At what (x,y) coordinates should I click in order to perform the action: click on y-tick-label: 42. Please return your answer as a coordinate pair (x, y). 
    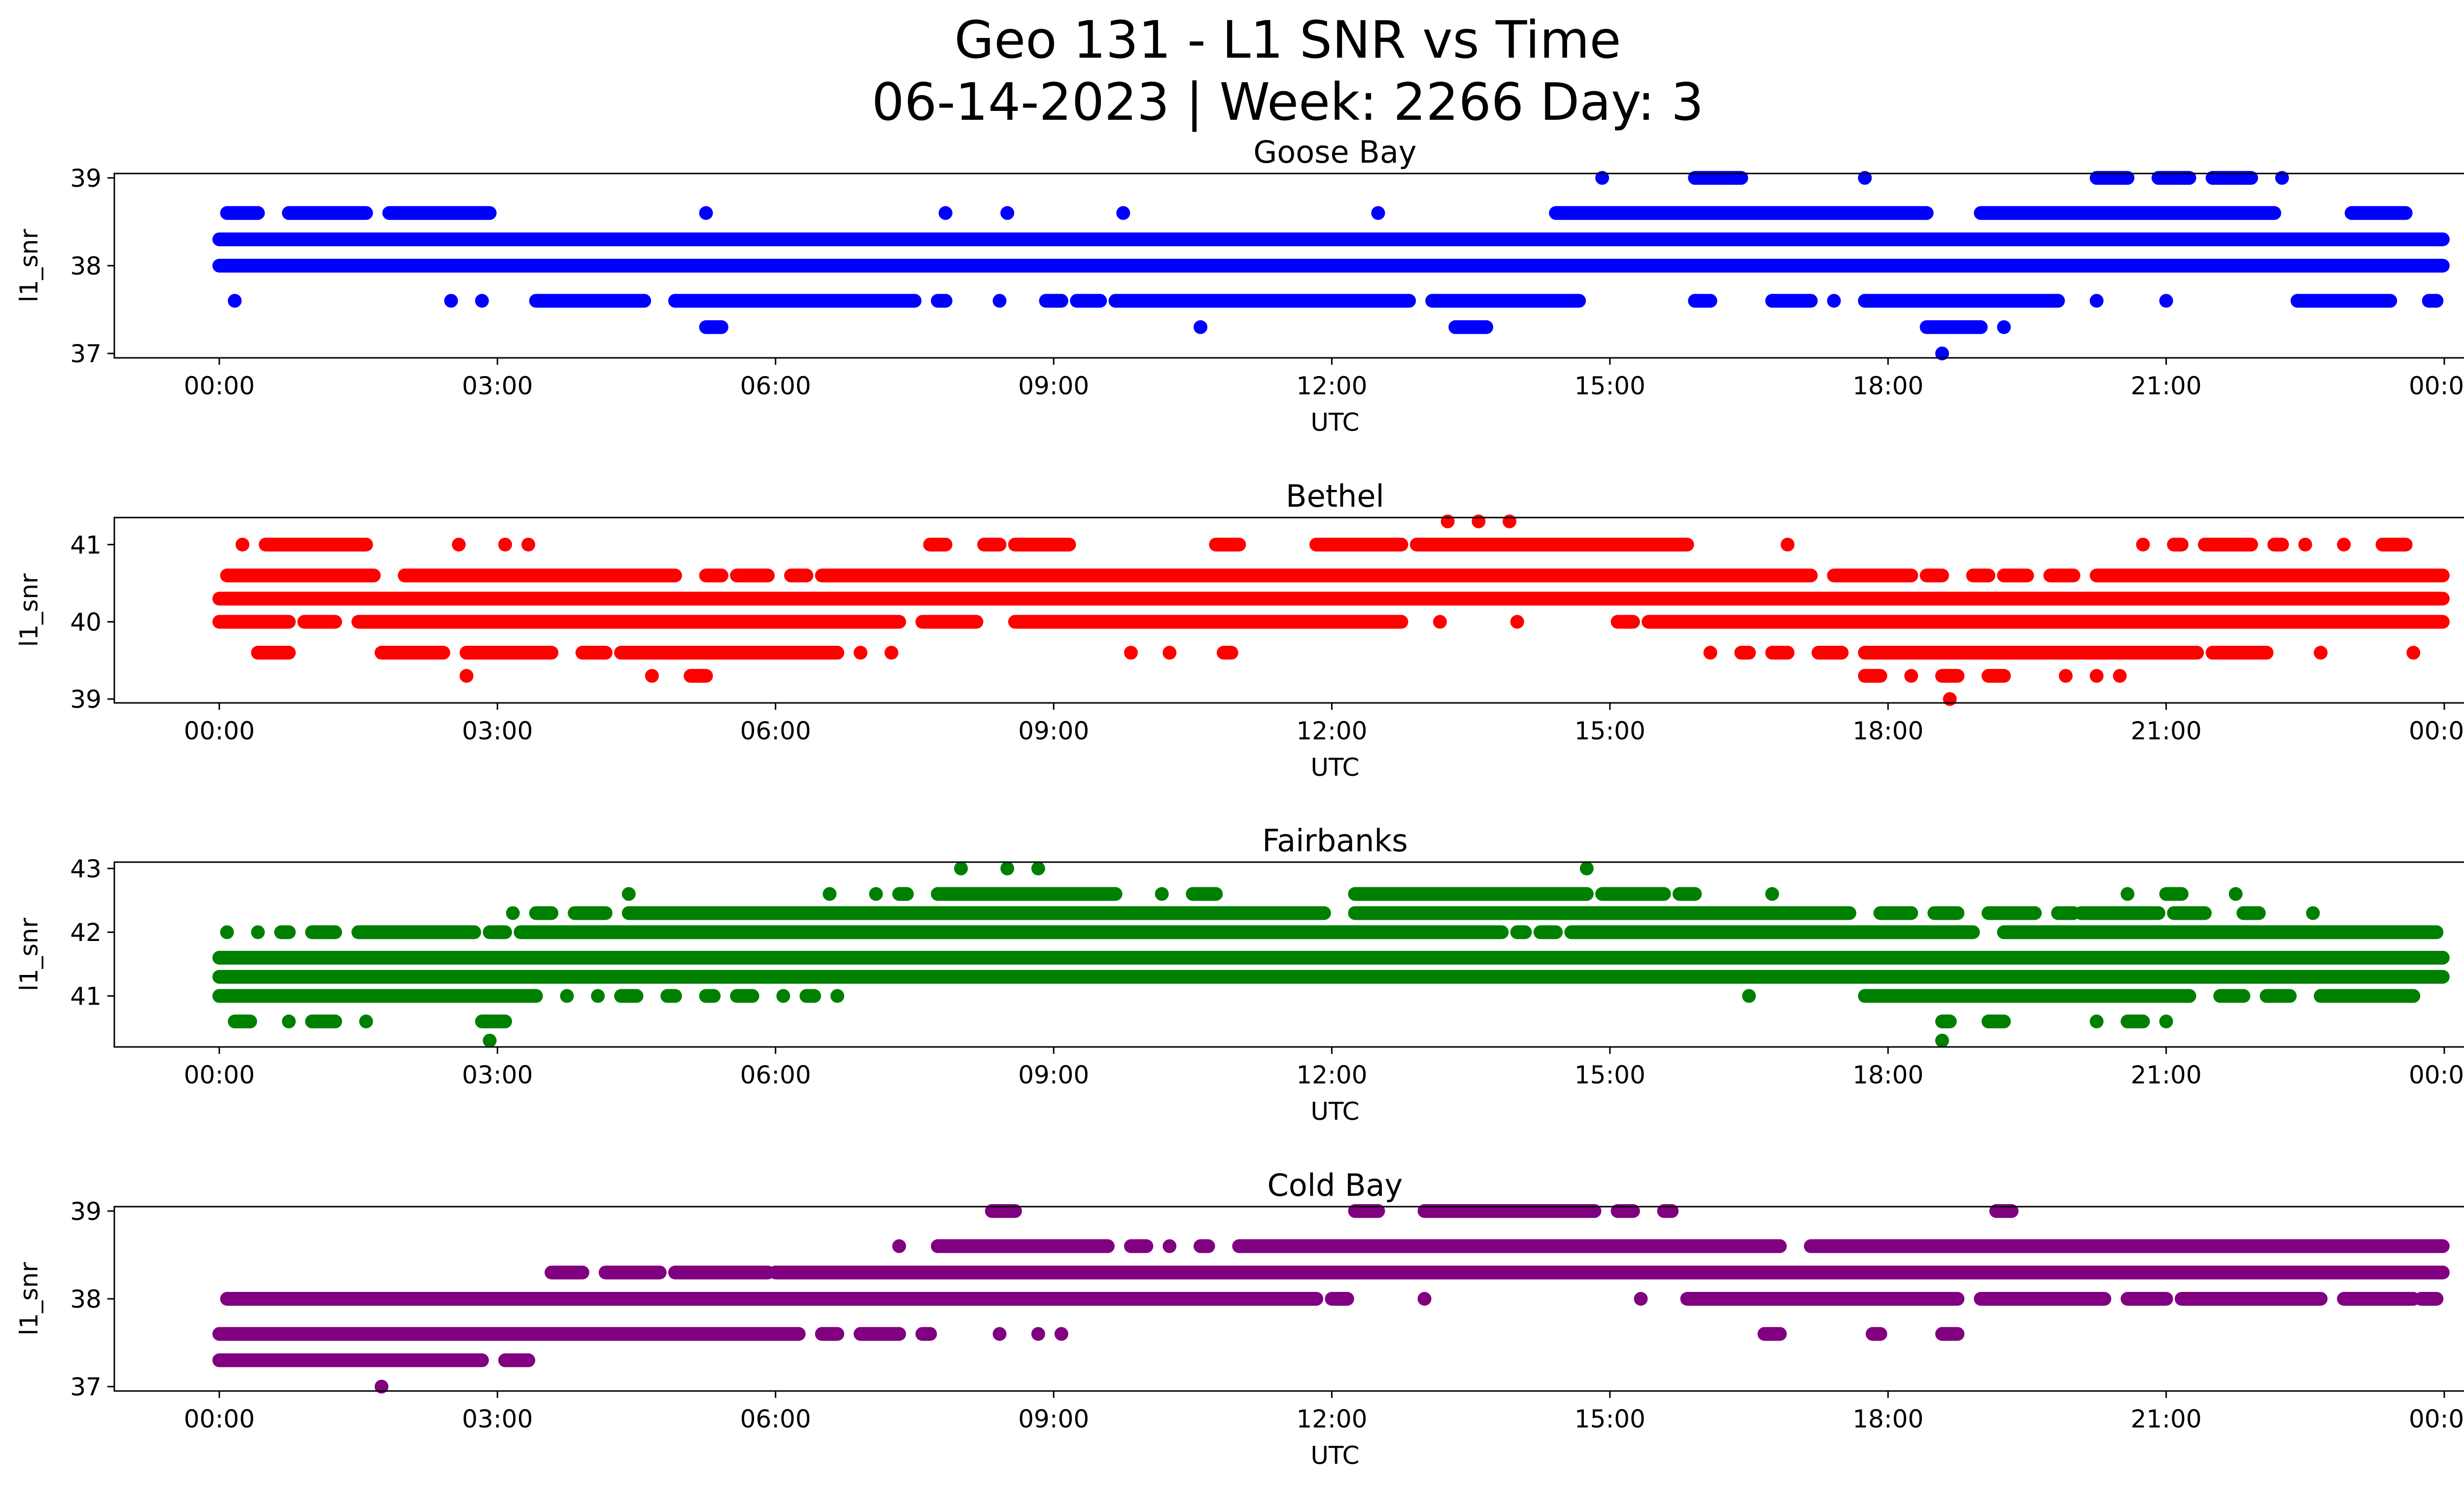
    Looking at the image, I should click on (86, 932).